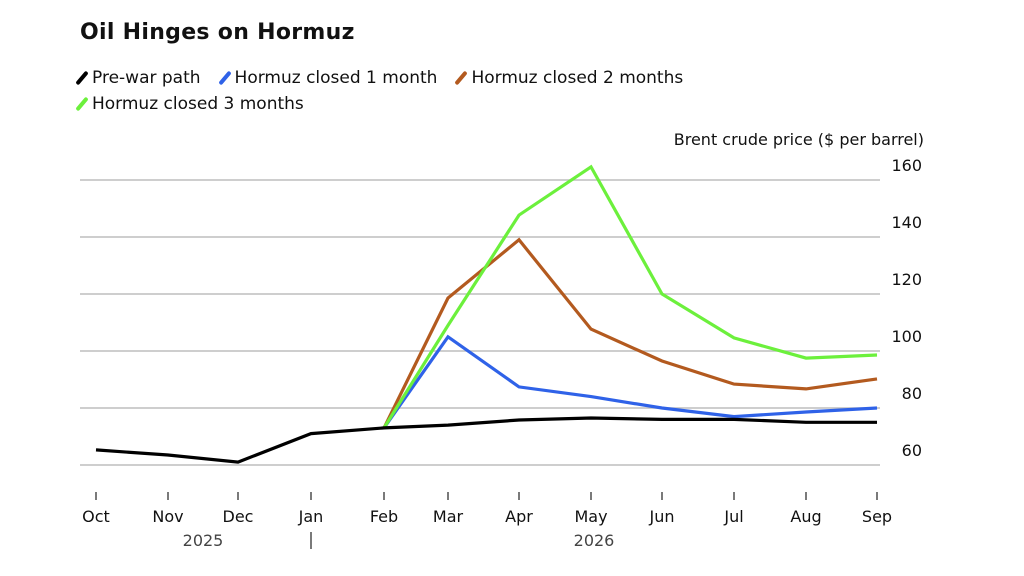 Image resolution: width=1024 pixels, height=576 pixels. What do you see at coordinates (805, 516) in the screenshot?
I see `x-tick-label: Aug` at bounding box center [805, 516].